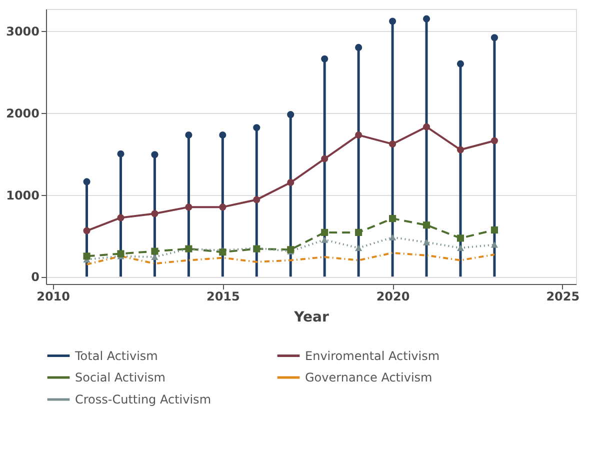 This screenshot has width=613, height=452. I want to click on legend-label: Total Activism, so click(116, 355).